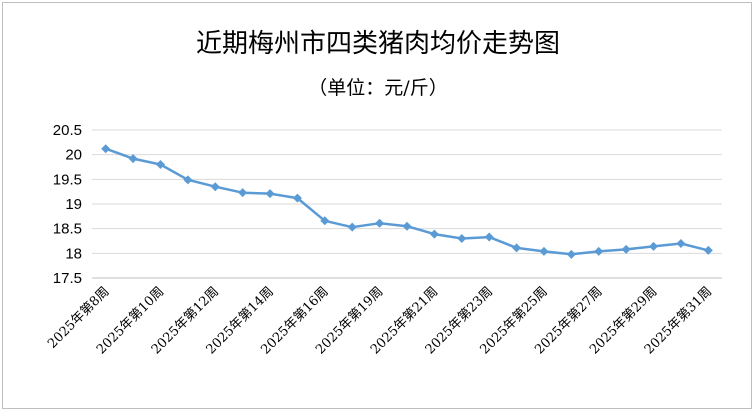  Describe the element at coordinates (67, 179) in the screenshot. I see `y-tick-label: 19.5` at that location.